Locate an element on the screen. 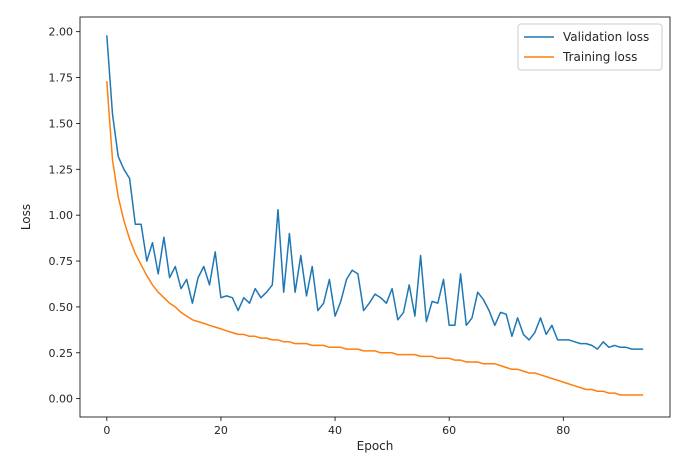 Image resolution: width=691 pixels, height=464 pixels. legend-label-validation: Validation loss is located at coordinates (606, 37).